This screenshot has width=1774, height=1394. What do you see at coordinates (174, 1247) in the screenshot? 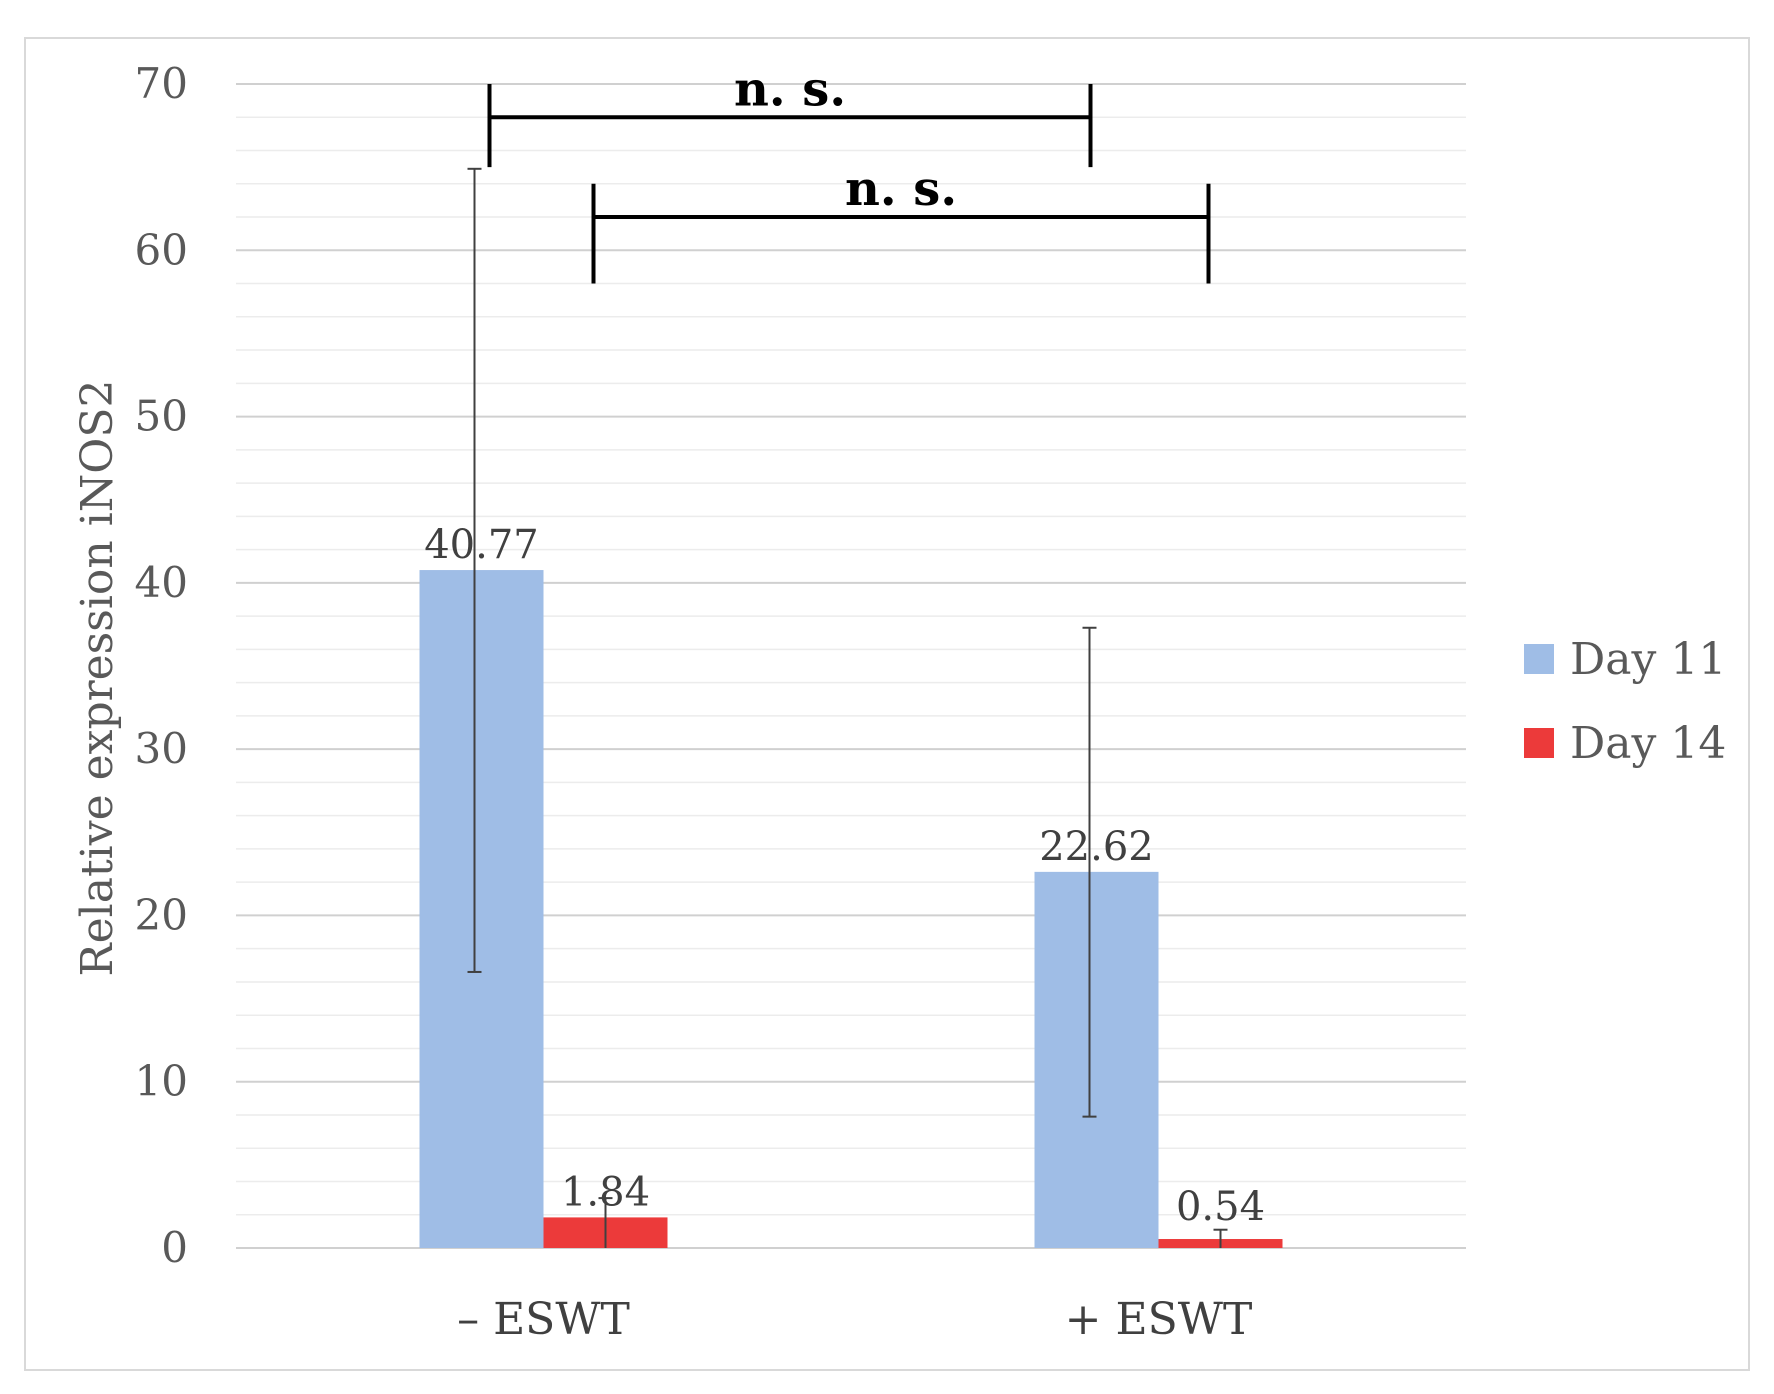
I see `y-tick-label: 0` at bounding box center [174, 1247].